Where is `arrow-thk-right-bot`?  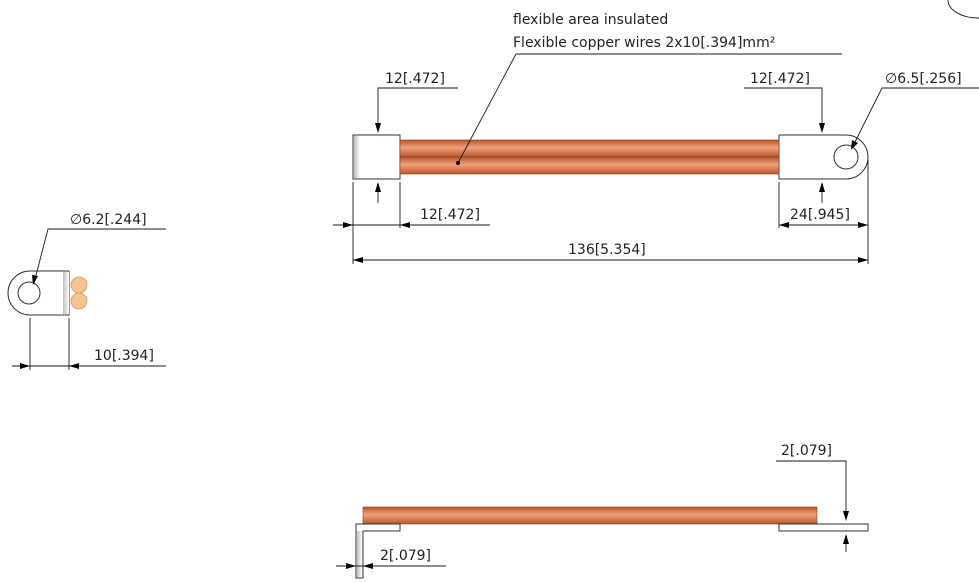 arrow-thk-right-bot is located at coordinates (846, 539).